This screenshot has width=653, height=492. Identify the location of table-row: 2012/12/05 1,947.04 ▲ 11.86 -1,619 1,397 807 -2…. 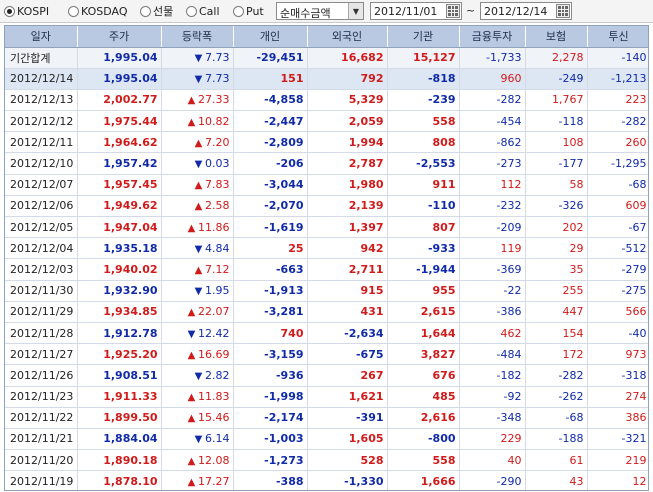
(326, 227).